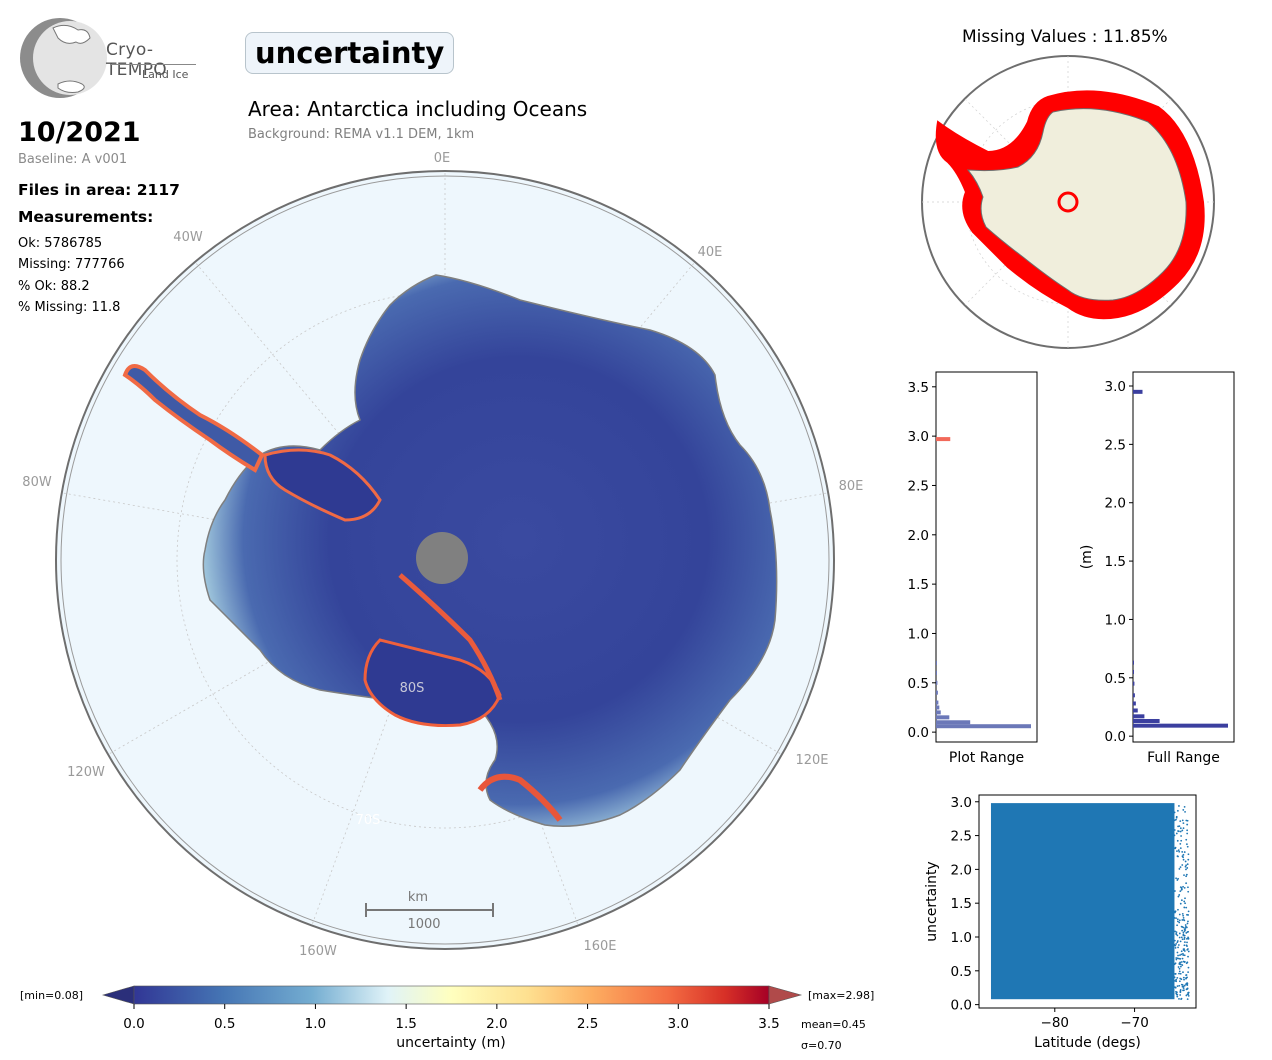 This screenshot has width=1272, height=1060. I want to click on y-tick-label: 1.0, so click(918, 634).